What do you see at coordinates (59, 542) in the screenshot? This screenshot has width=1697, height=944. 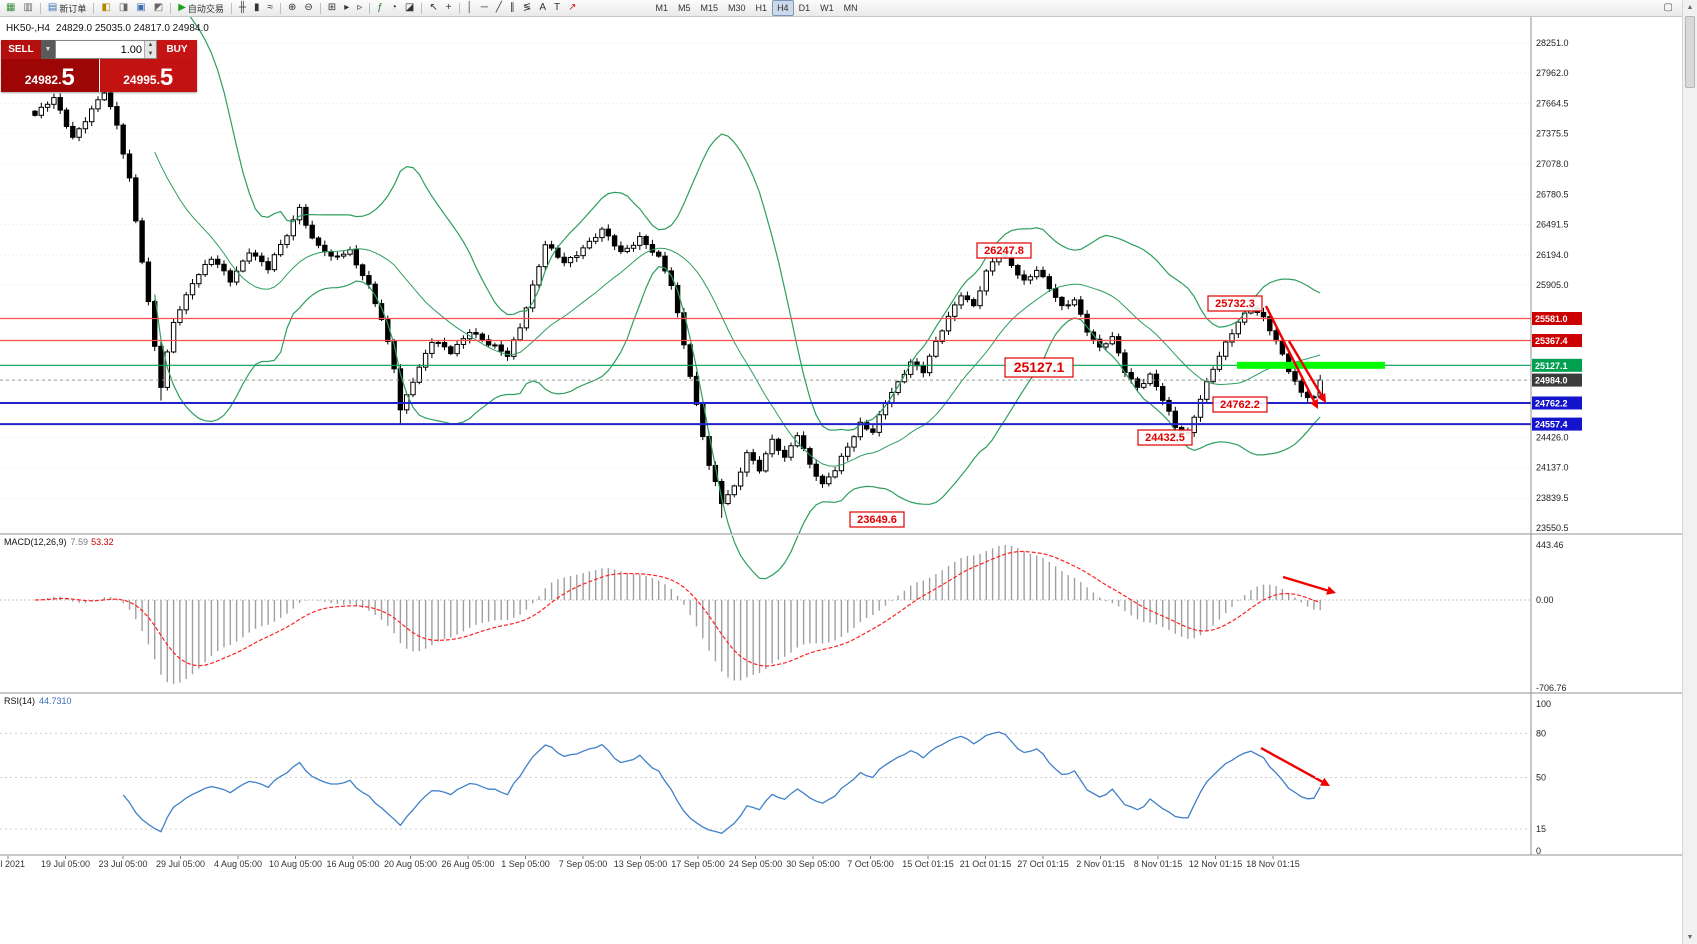 I see `macd-label: MACD(12,26,9) 7.59 53.32` at bounding box center [59, 542].